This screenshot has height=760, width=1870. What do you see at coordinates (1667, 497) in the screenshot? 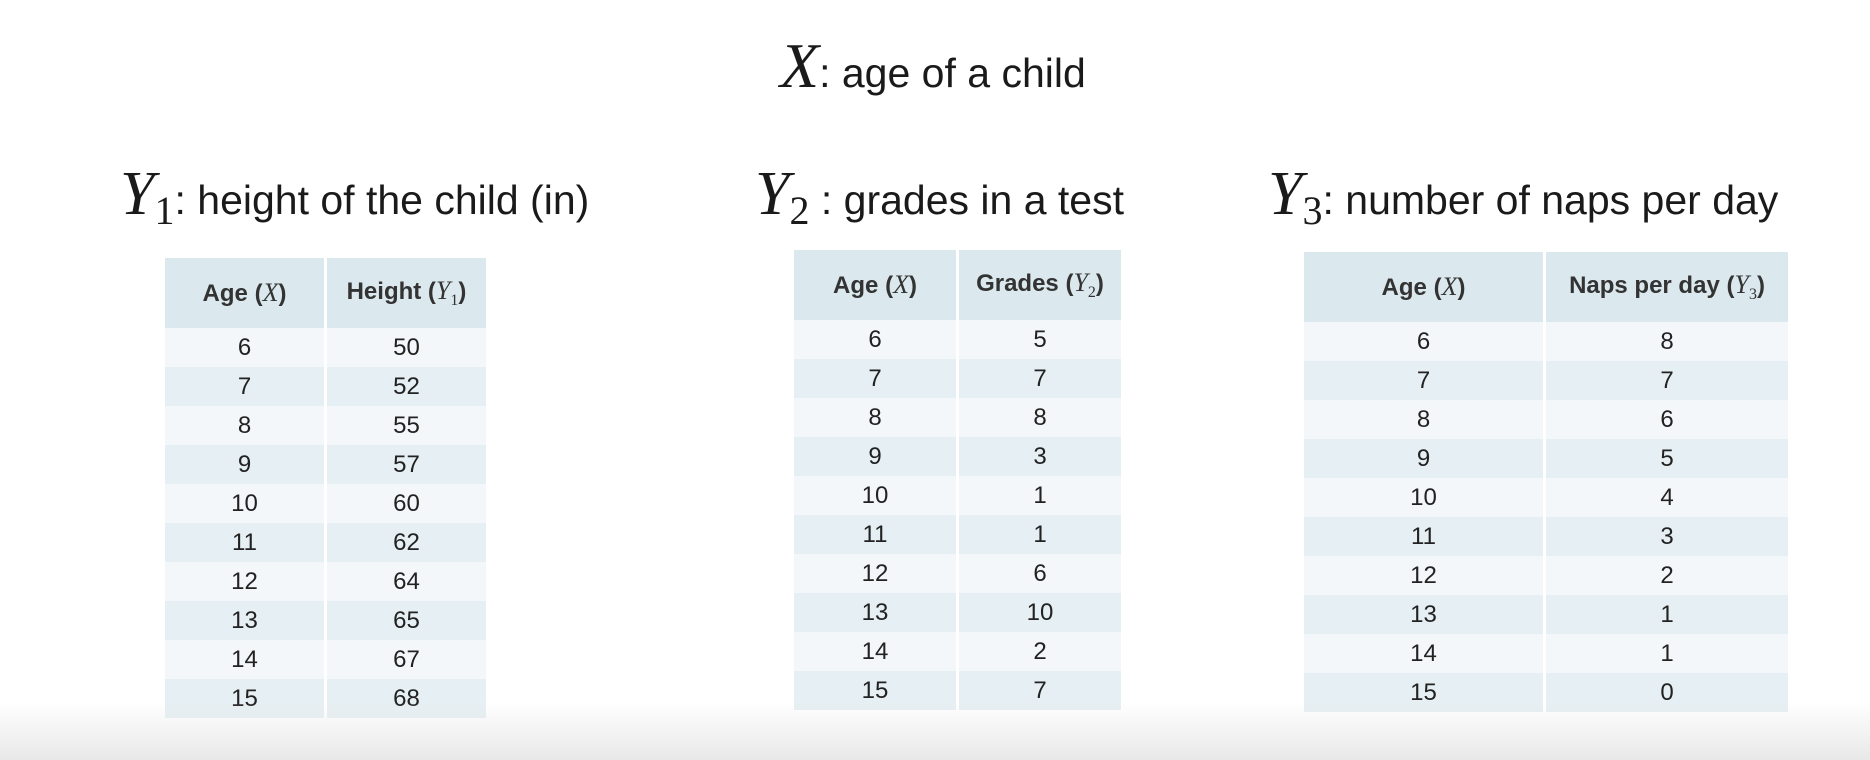
I see `table-cell: 4` at bounding box center [1667, 497].